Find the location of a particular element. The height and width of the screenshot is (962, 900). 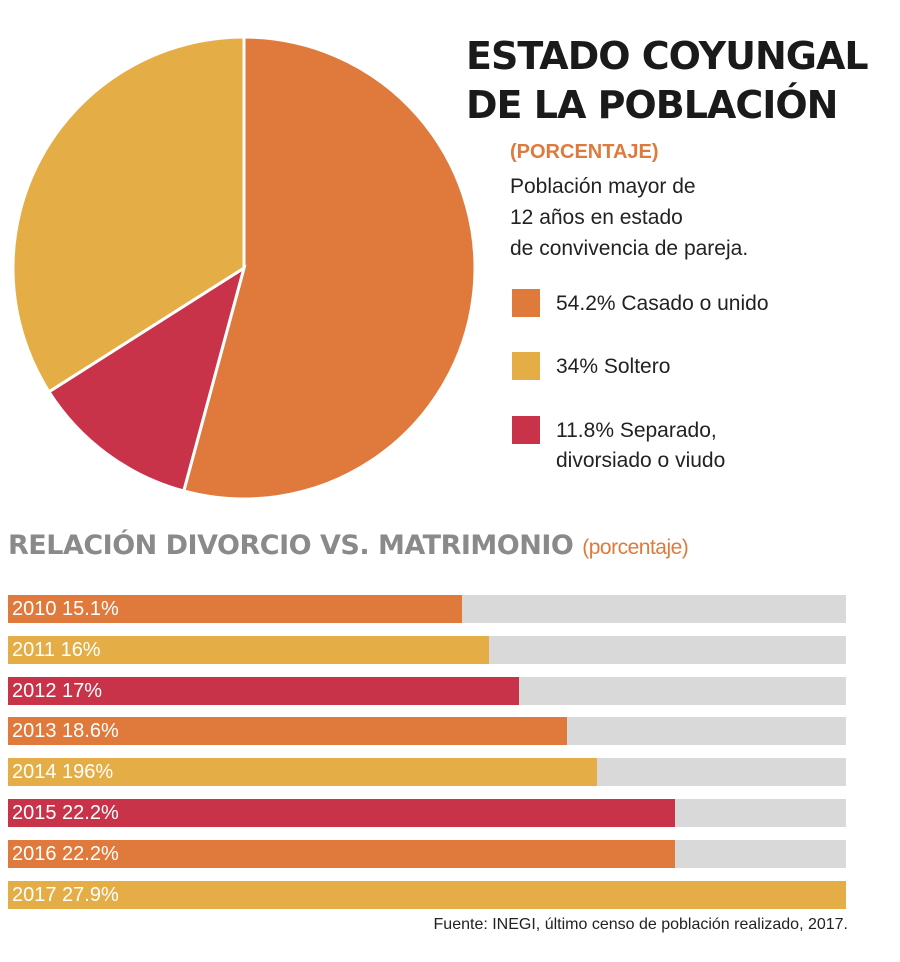

bar-row-2015: 2015 22.2% is located at coordinates (427, 813).